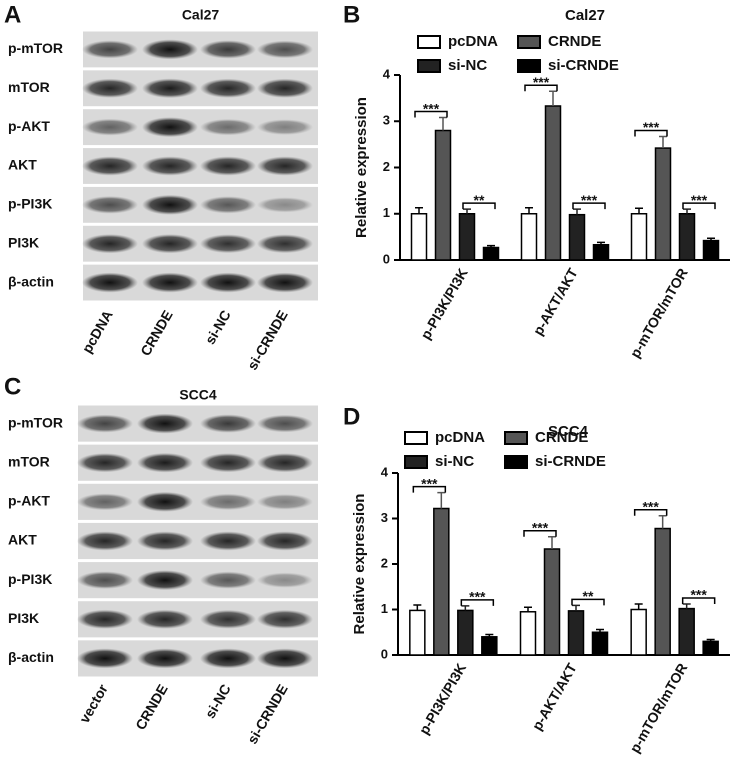 This screenshot has width=735, height=763. Describe the element at coordinates (23, 242) in the screenshot. I see `blot-row-label: PI3K` at that location.